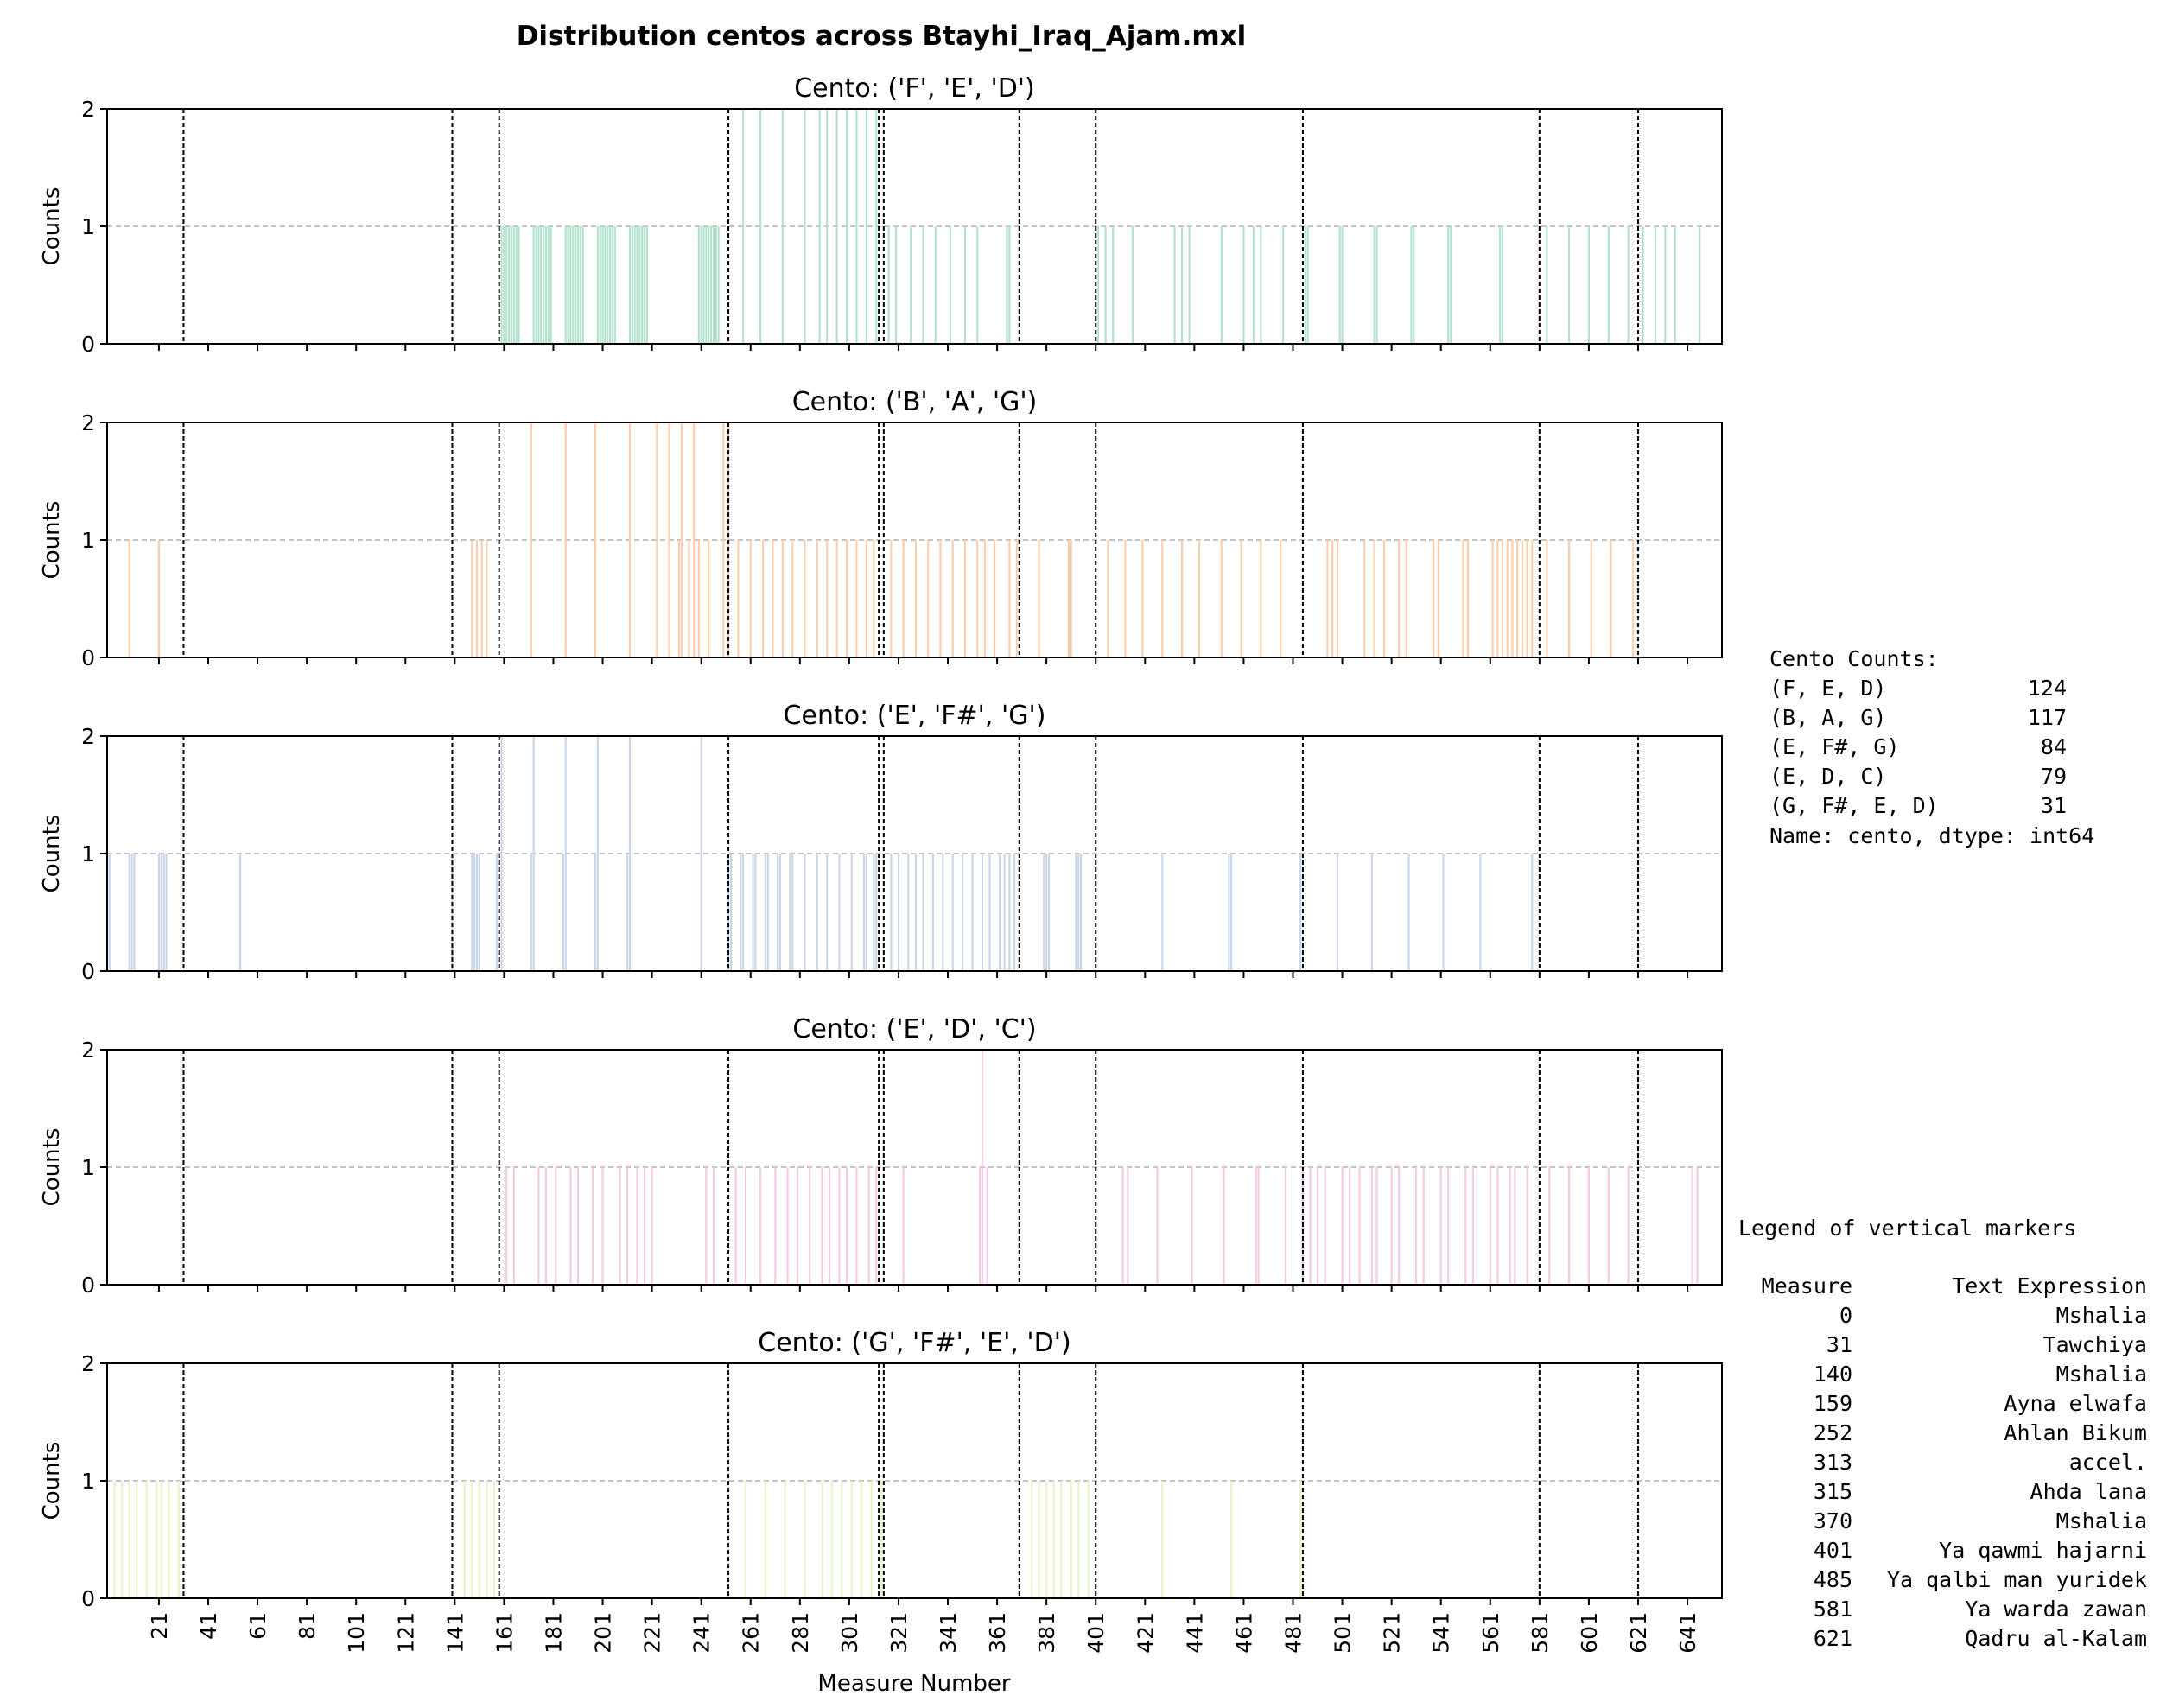  Describe the element at coordinates (1833, 1403) in the screenshot. I see `legend-row-measure: 159` at that location.